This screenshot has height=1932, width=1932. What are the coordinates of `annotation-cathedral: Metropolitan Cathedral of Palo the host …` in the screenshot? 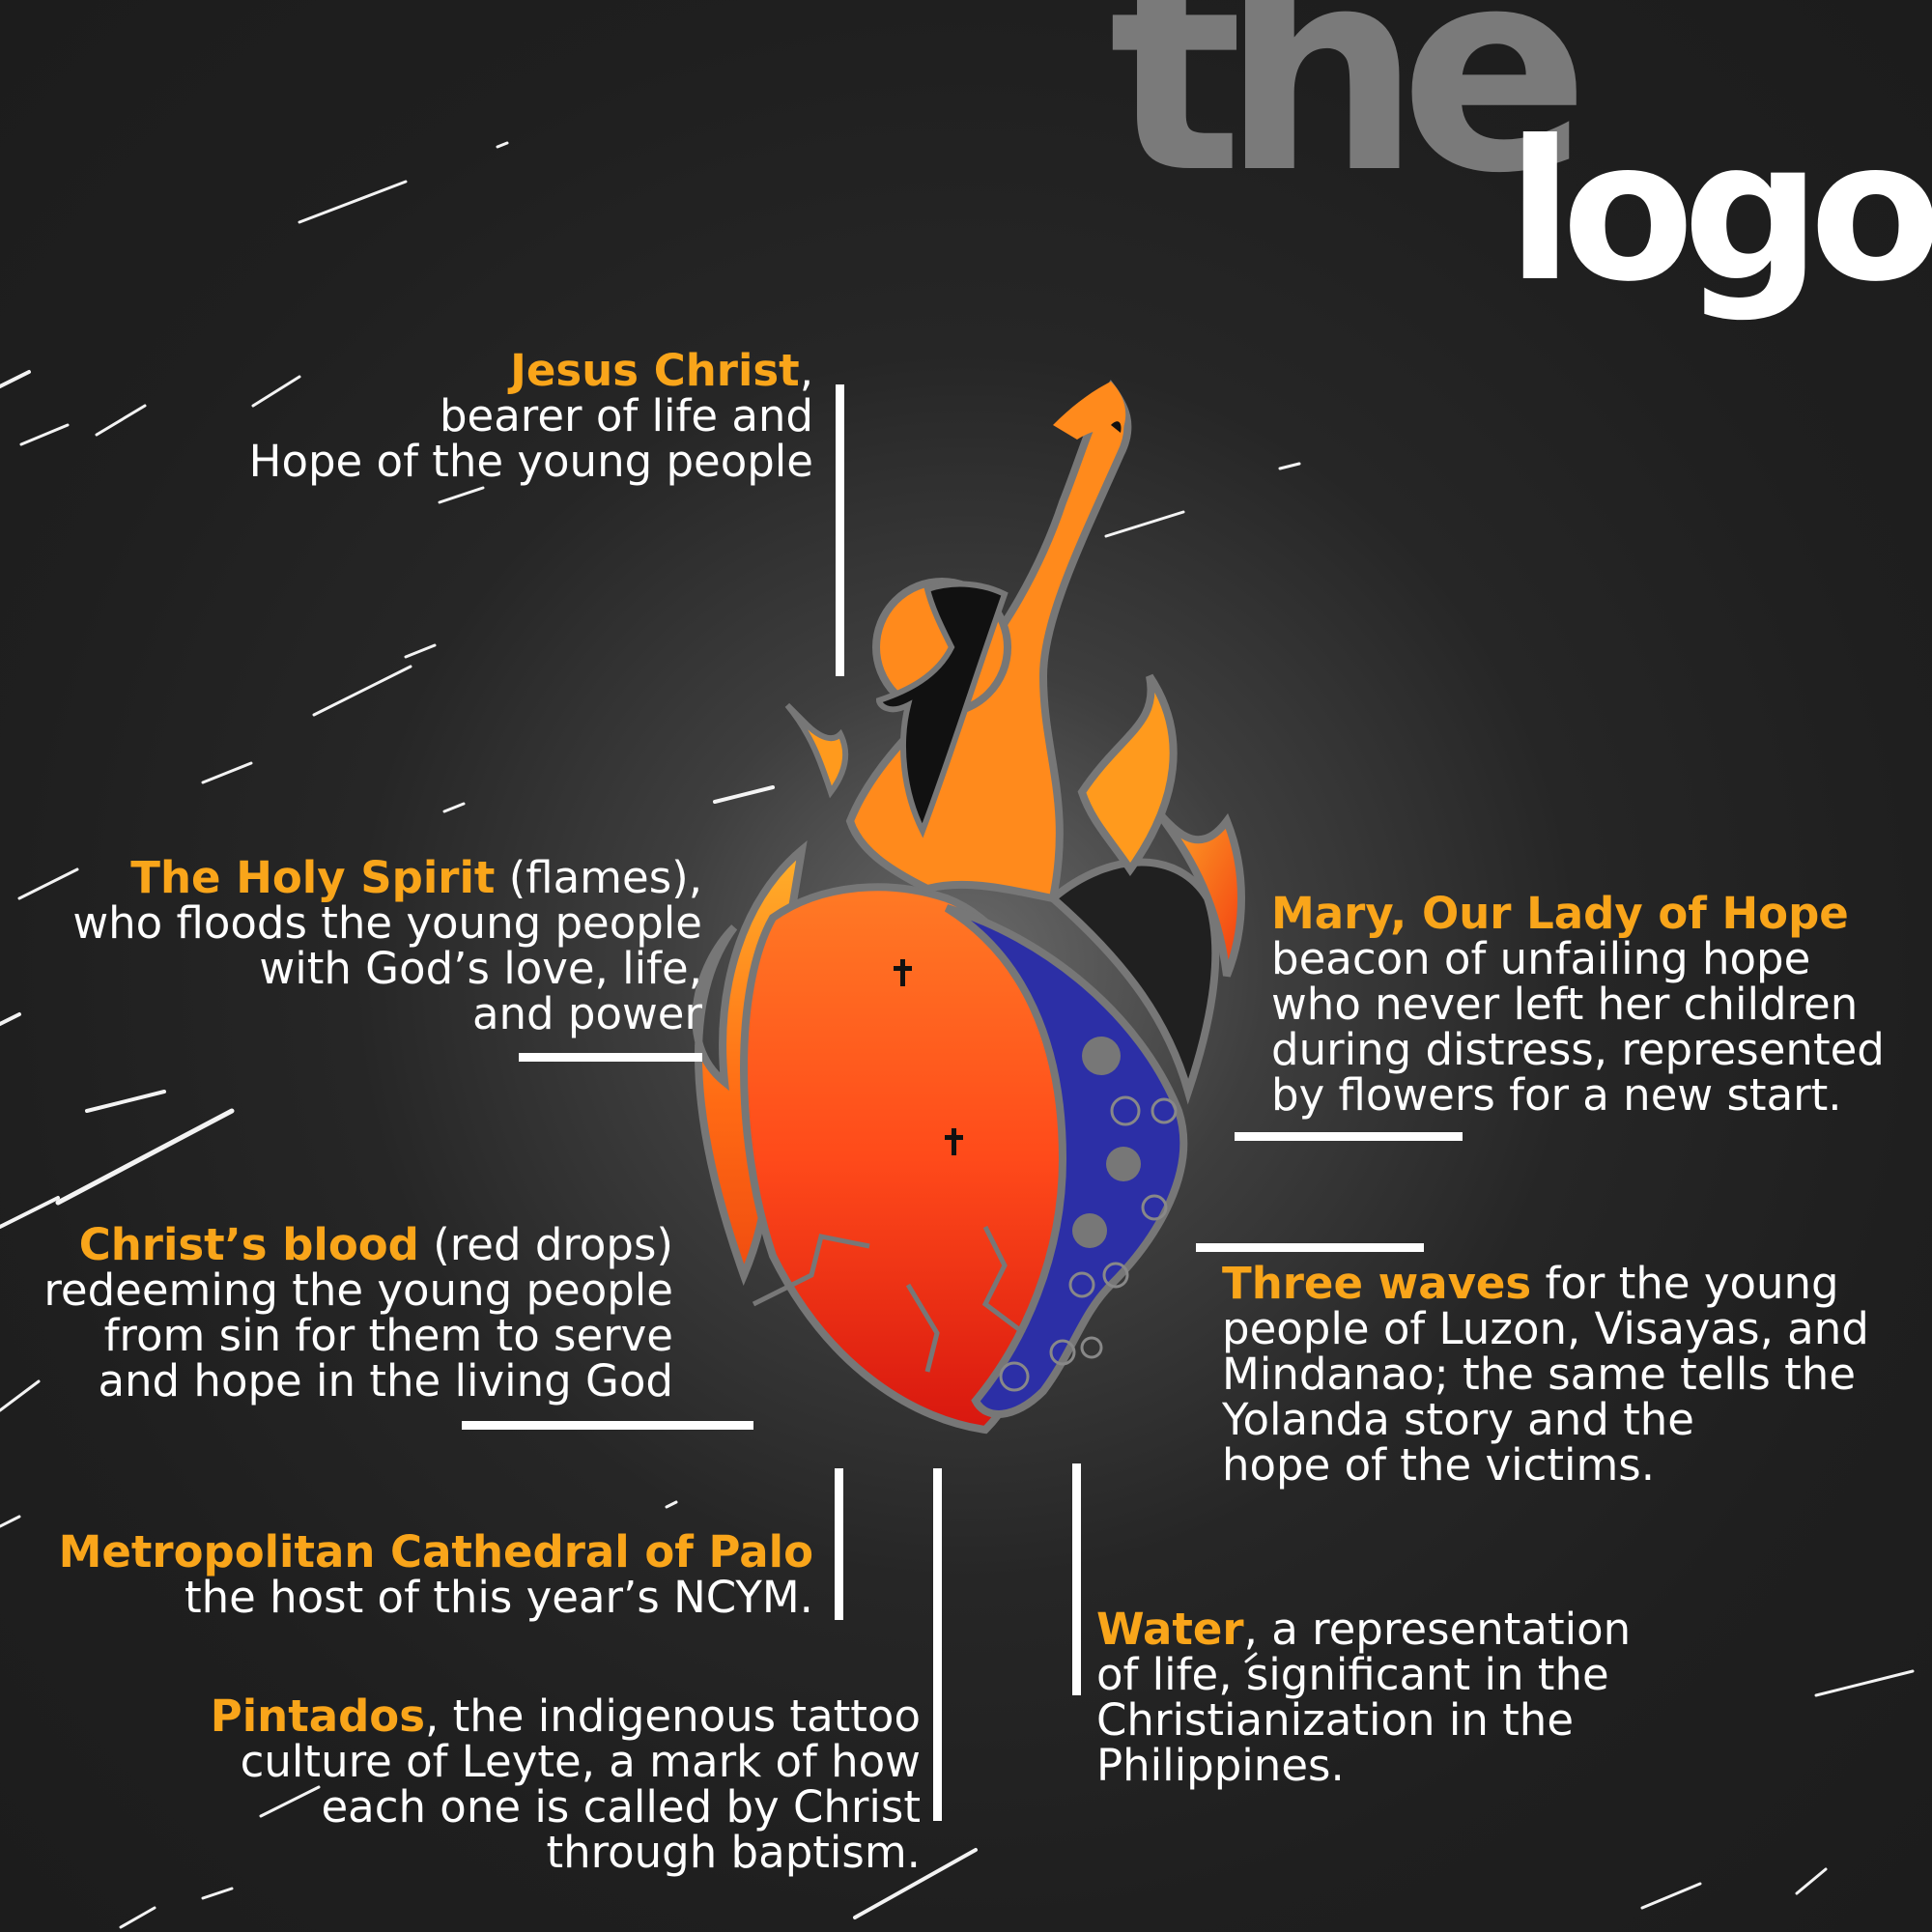 It's located at (435, 1574).